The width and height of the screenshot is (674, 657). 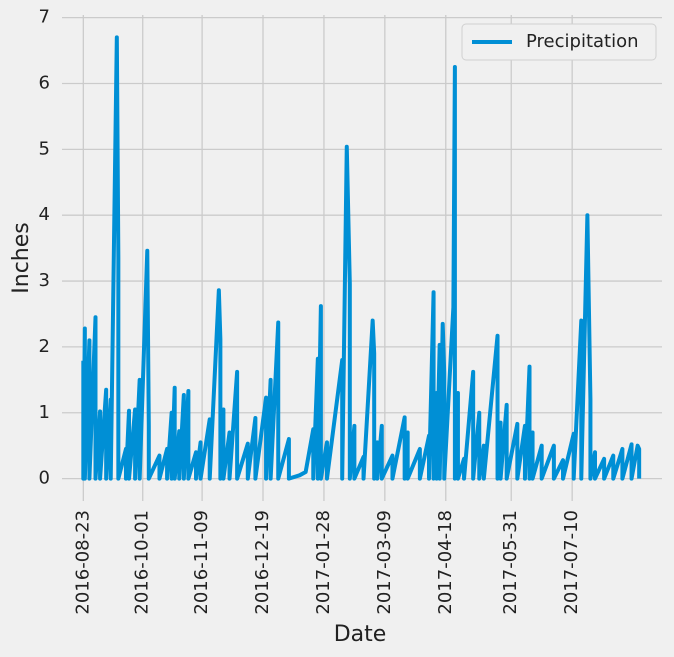 What do you see at coordinates (44, 478) in the screenshot?
I see `y-tick-label: 0` at bounding box center [44, 478].